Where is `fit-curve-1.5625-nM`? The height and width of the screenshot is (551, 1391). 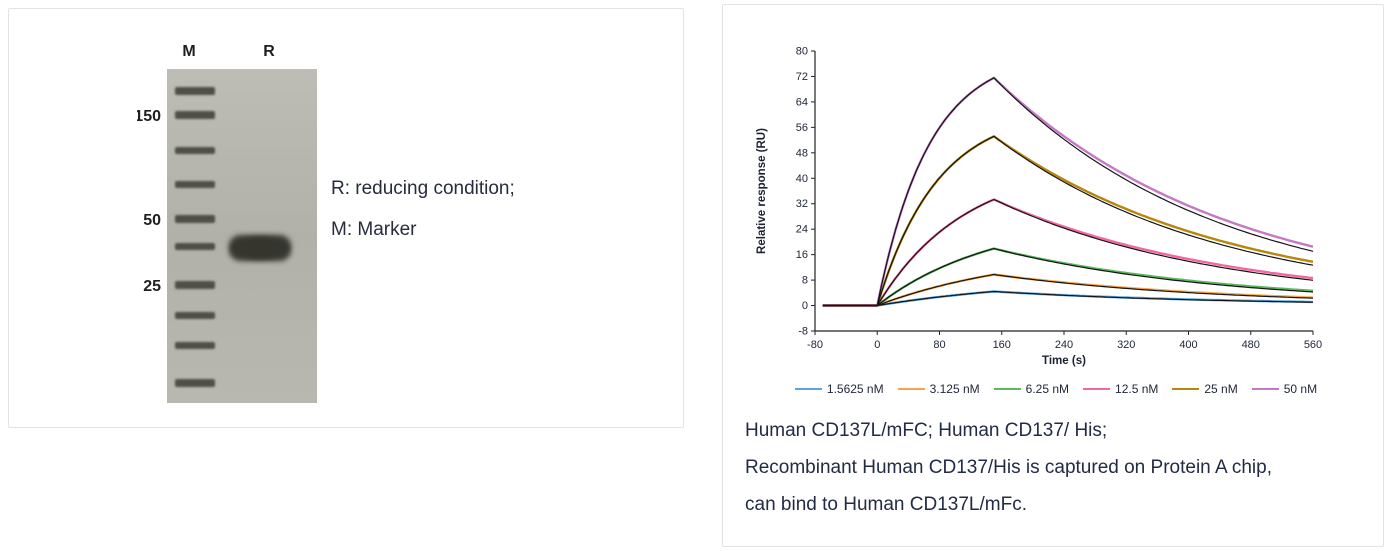
fit-curve-1.5625-nM is located at coordinates (1068, 298).